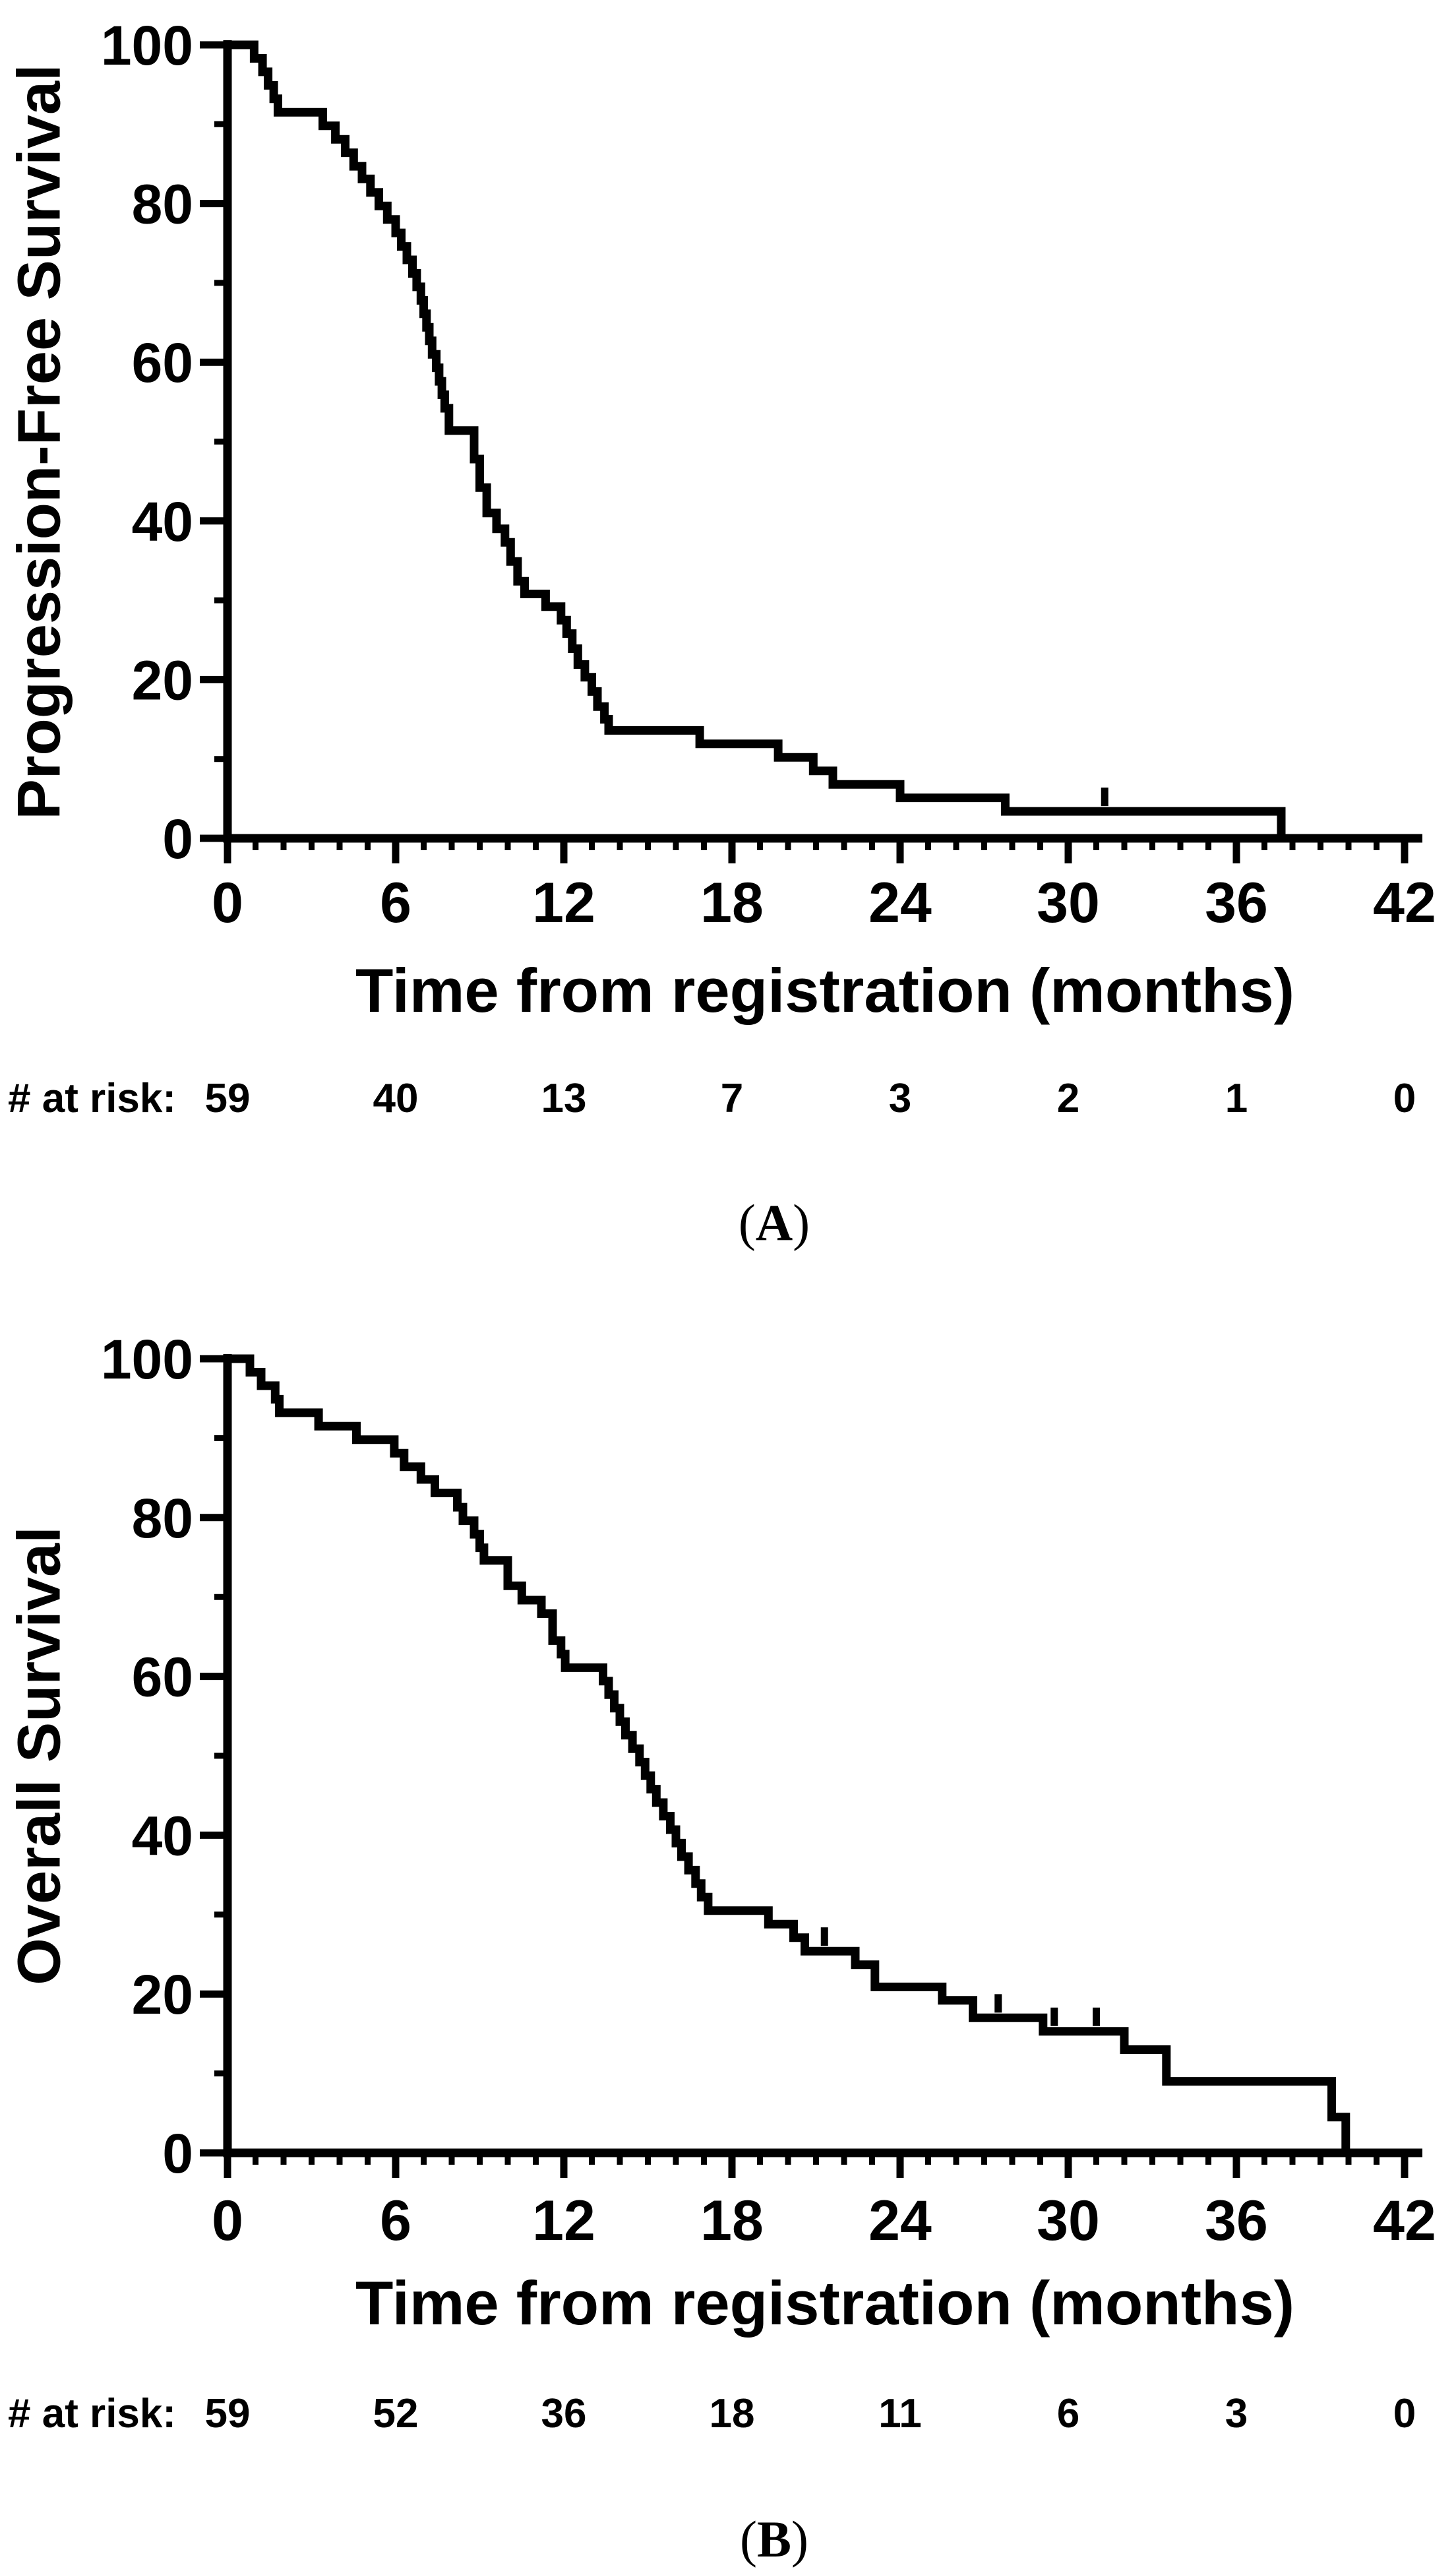 This screenshot has height=2573, width=1456. I want to click on pfs-risk-label: # at risk:, so click(92, 1098).